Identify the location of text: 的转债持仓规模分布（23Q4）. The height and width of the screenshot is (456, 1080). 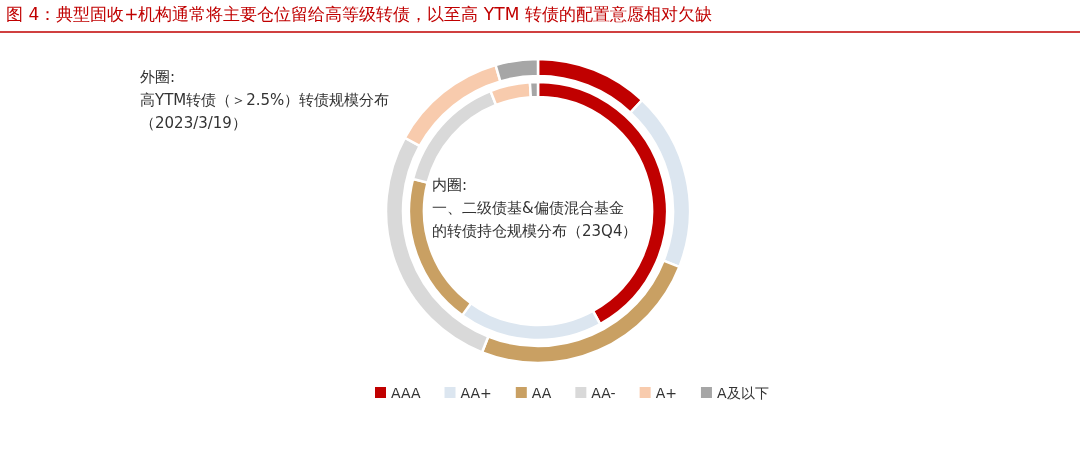
(535, 231).